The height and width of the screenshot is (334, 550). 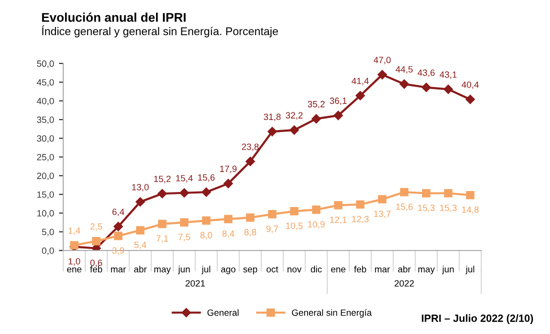 What do you see at coordinates (360, 220) in the screenshot?
I see `data-label: 12,3` at bounding box center [360, 220].